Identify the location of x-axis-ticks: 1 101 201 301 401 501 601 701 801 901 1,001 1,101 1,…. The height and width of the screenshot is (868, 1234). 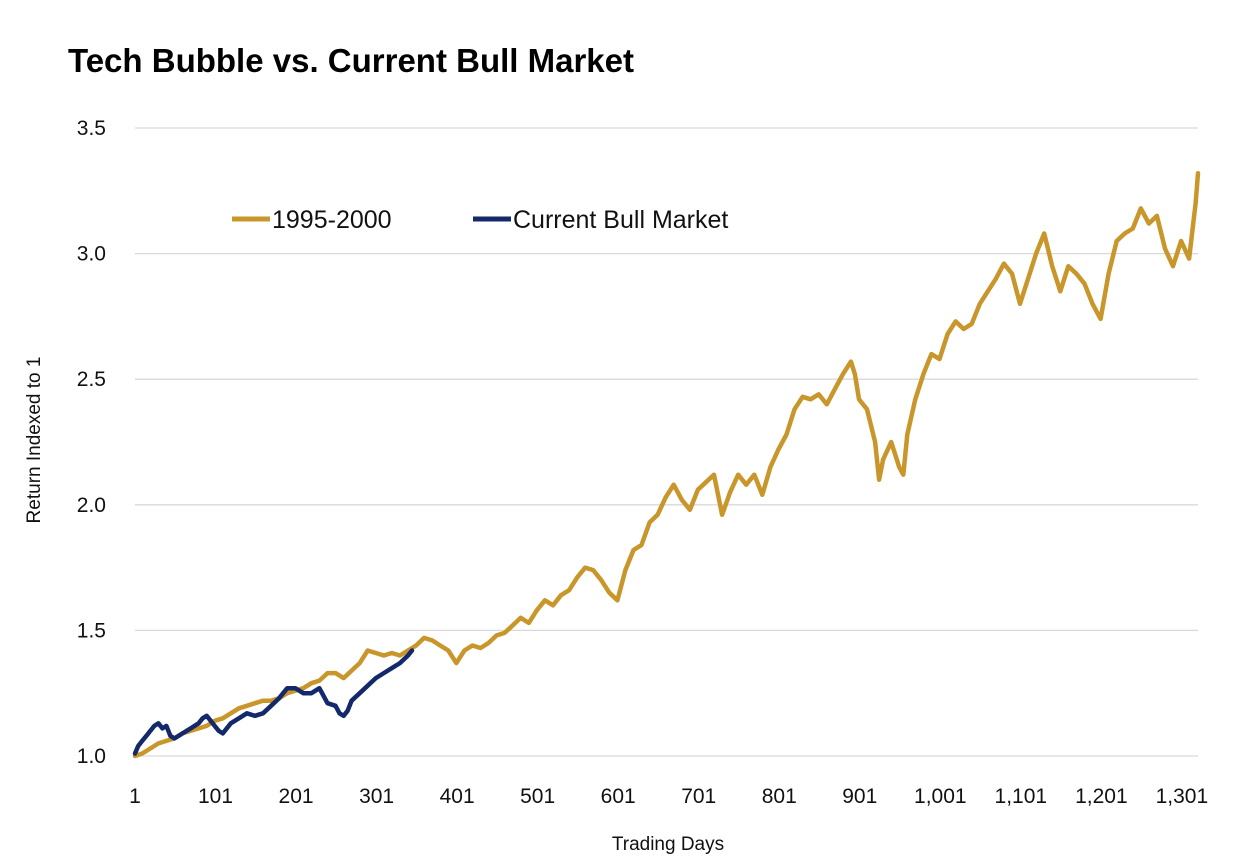
(668, 796).